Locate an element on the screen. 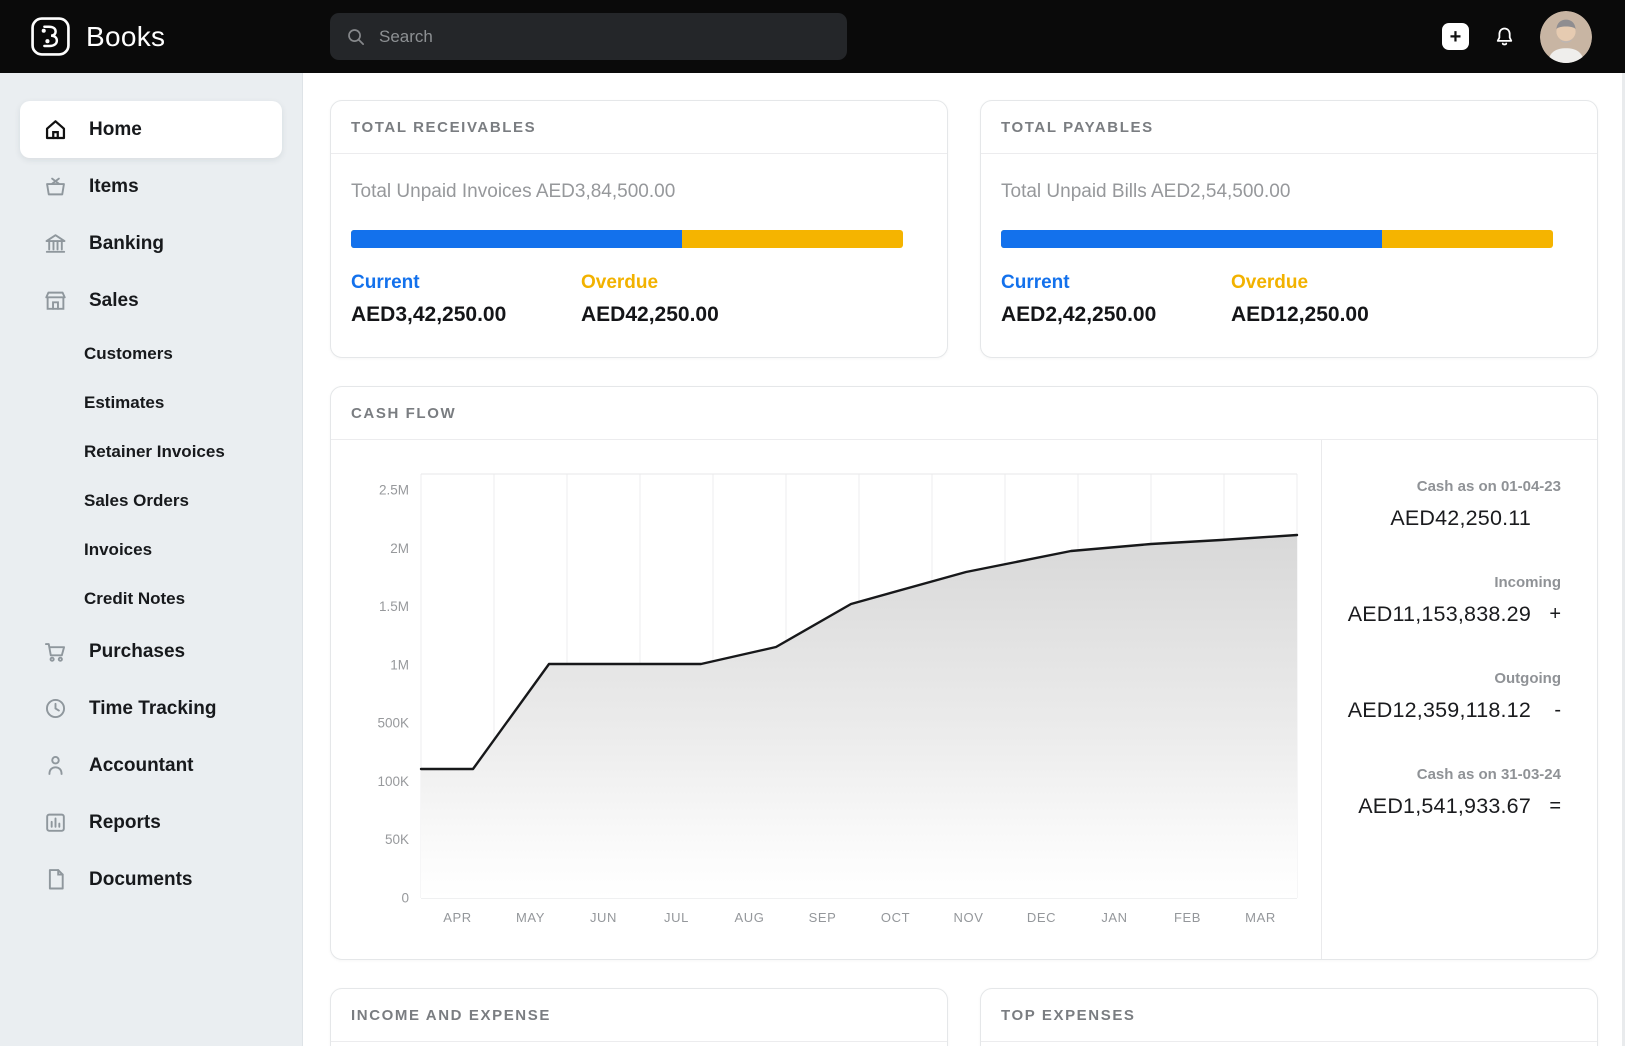 The width and height of the screenshot is (1625, 1046). y-axis-tick-label: 0 is located at coordinates (405, 898).